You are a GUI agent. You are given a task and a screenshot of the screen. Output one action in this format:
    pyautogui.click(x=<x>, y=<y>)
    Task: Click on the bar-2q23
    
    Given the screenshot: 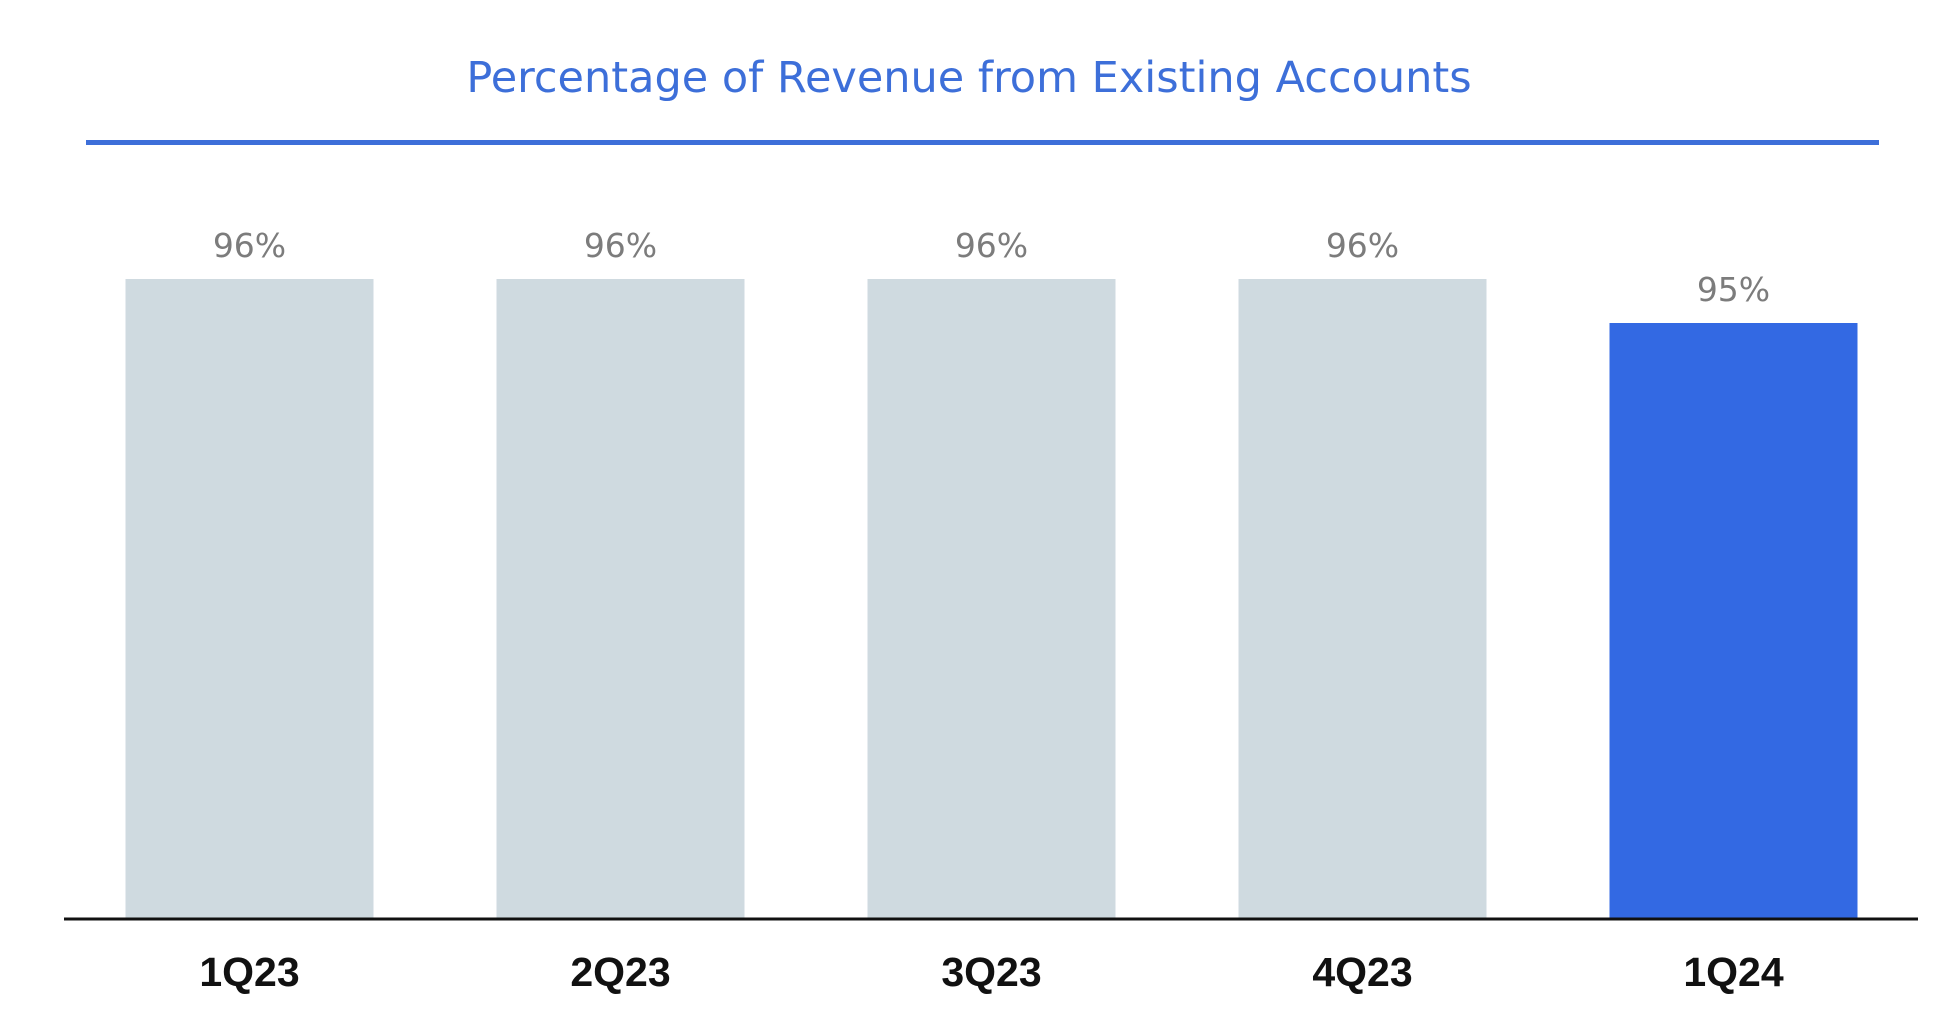 What is the action you would take?
    pyautogui.click(x=620, y=598)
    